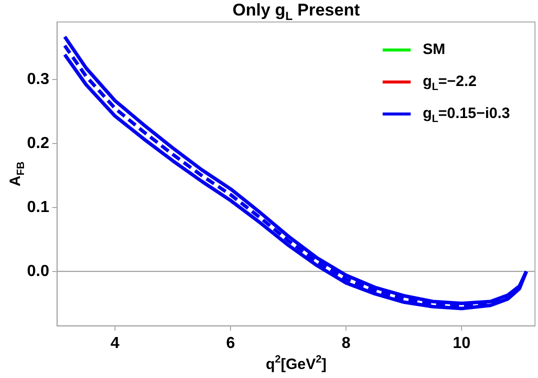  What do you see at coordinates (461, 343) in the screenshot?
I see `x-tick-label: 10` at bounding box center [461, 343].